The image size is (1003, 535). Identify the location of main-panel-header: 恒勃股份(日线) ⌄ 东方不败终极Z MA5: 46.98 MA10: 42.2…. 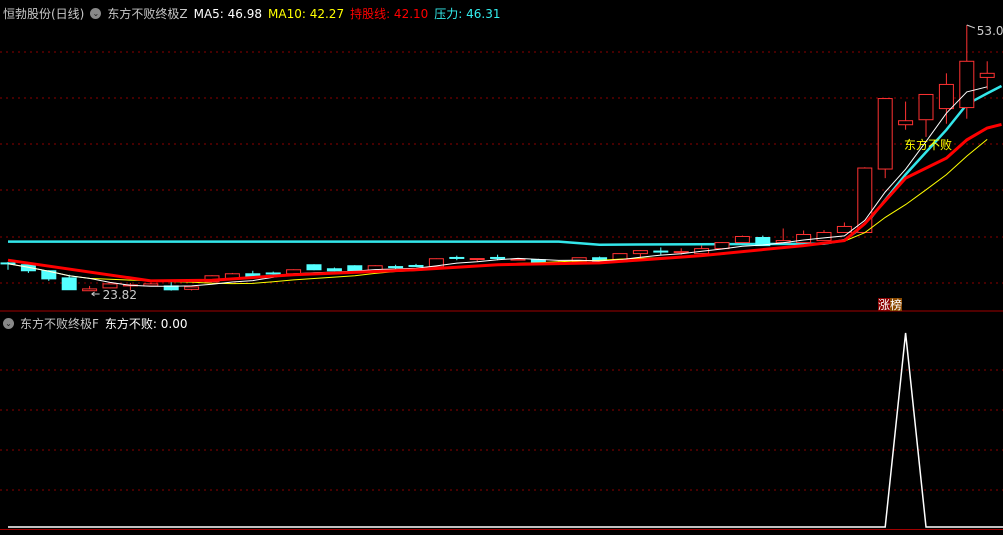
(252, 13).